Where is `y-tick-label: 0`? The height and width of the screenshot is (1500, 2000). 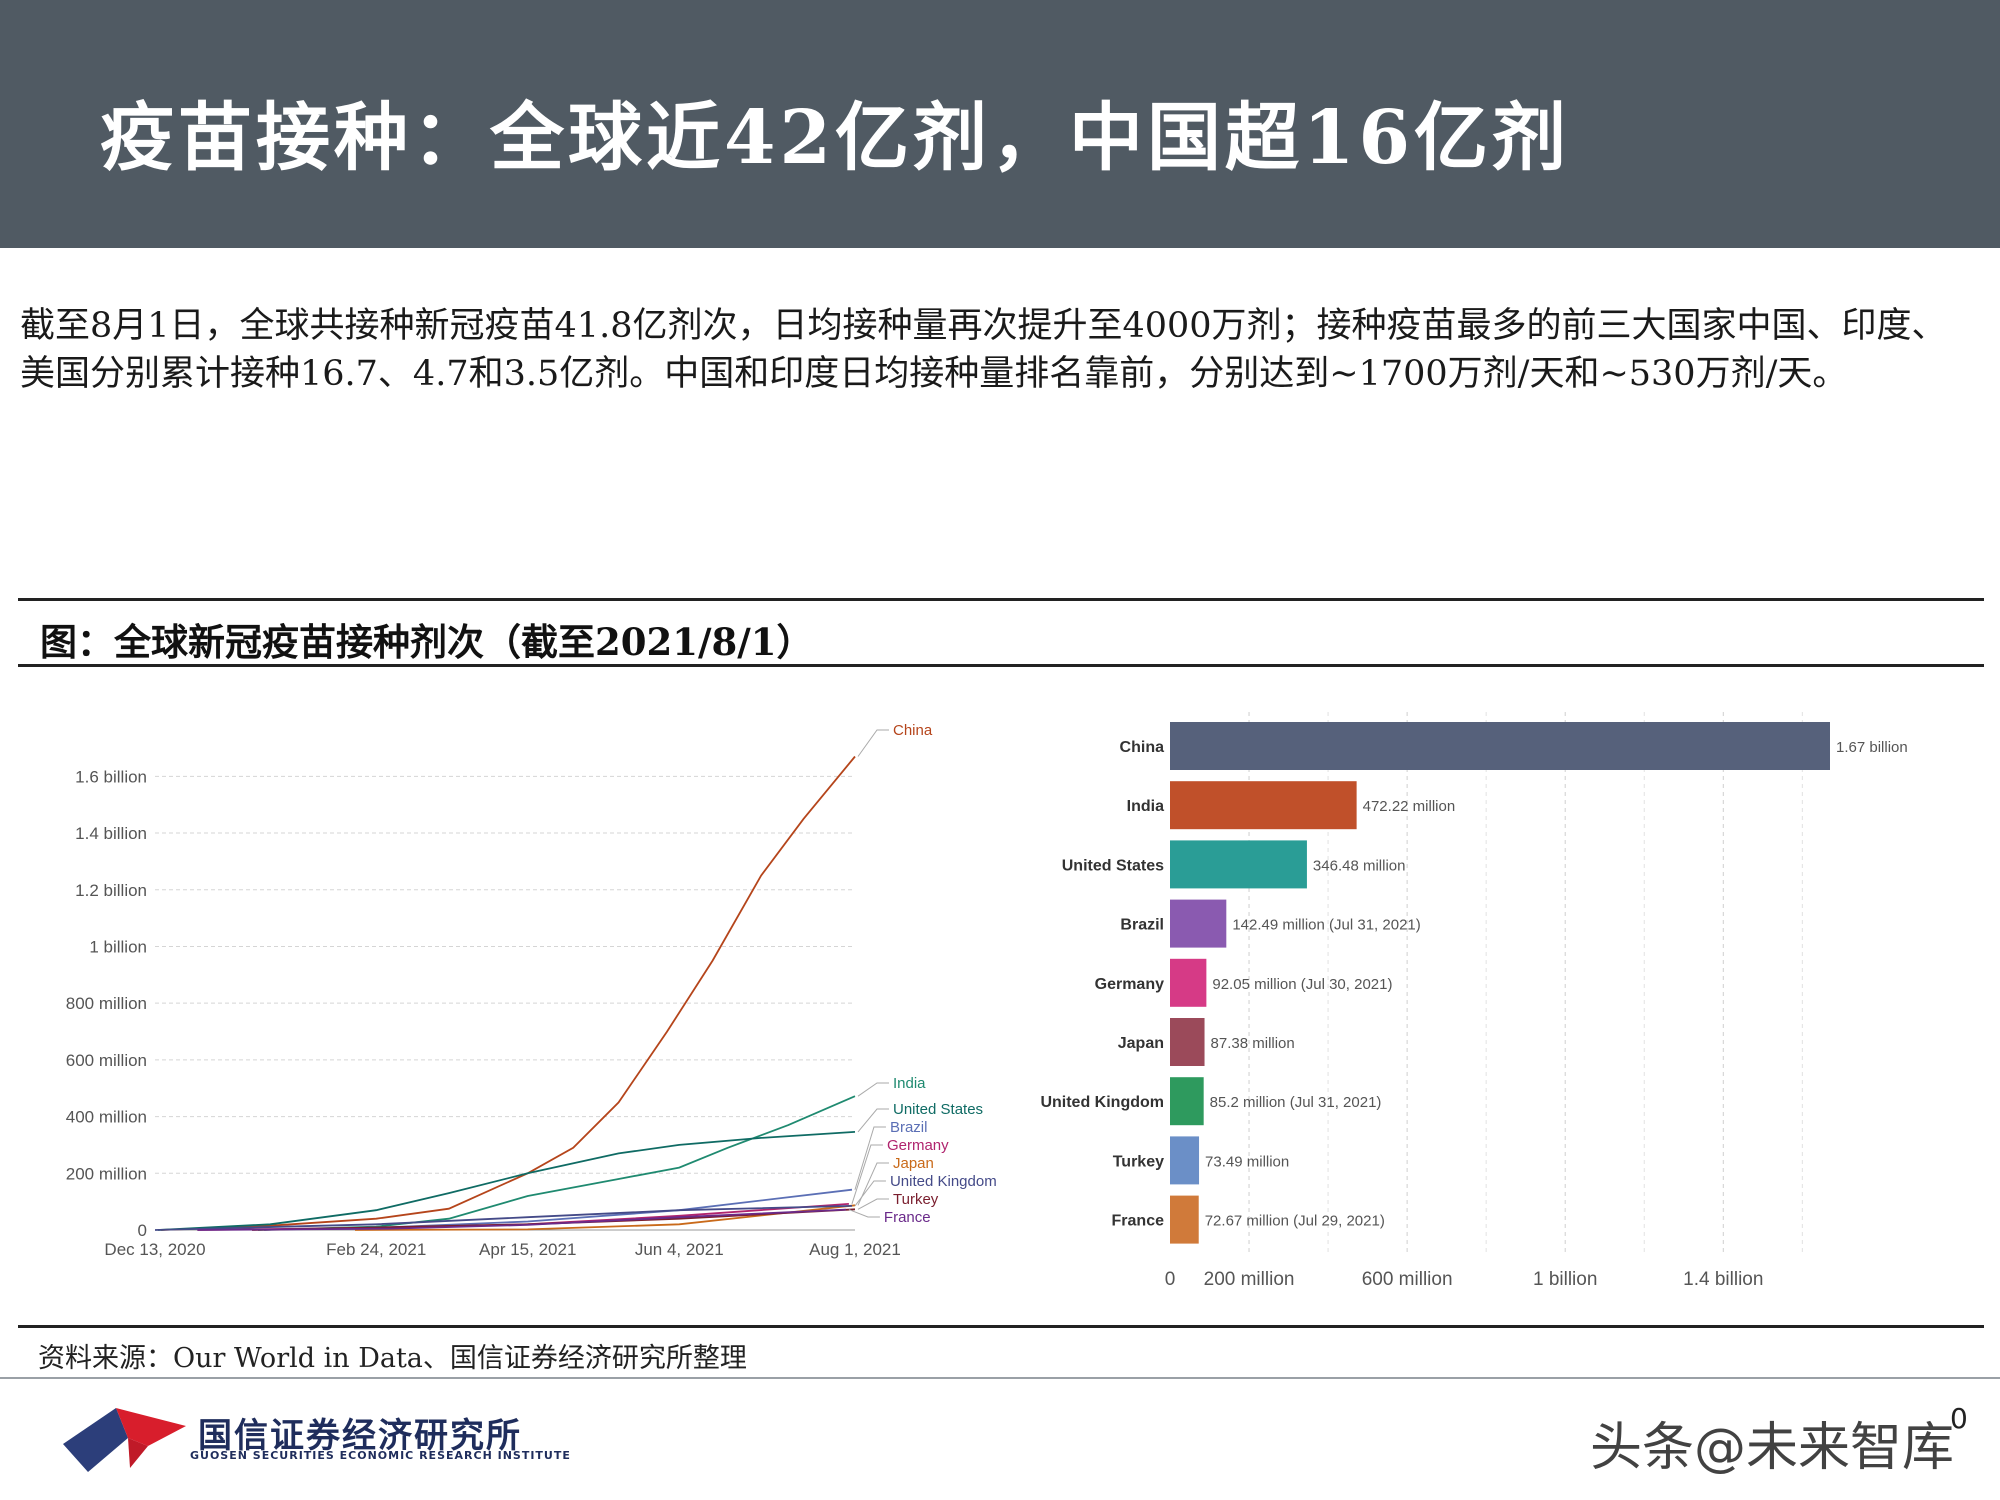 y-tick-label: 0 is located at coordinates (142, 1230).